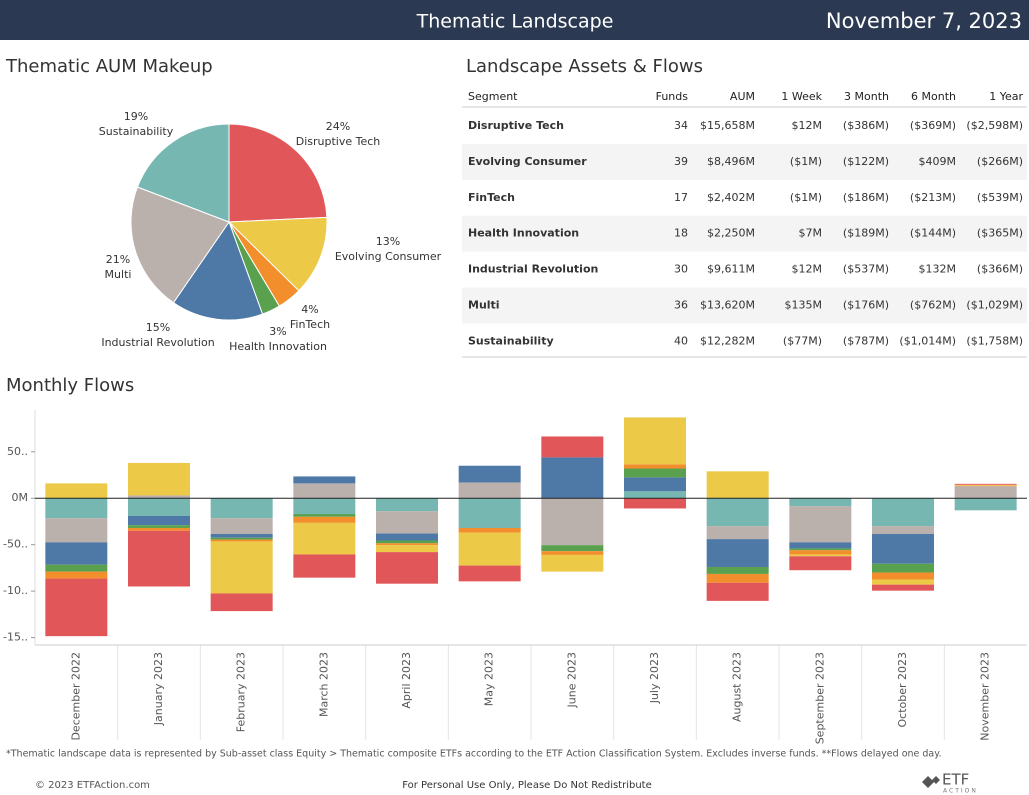  What do you see at coordinates (681, 305) in the screenshot?
I see `table-cell: 36` at bounding box center [681, 305].